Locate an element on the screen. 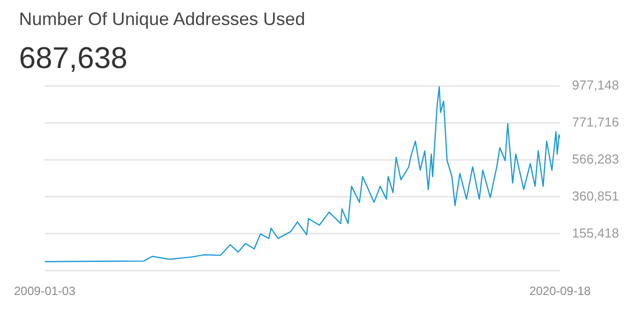 This screenshot has width=641, height=321. y-tick-label: 977,148 is located at coordinates (596, 85).